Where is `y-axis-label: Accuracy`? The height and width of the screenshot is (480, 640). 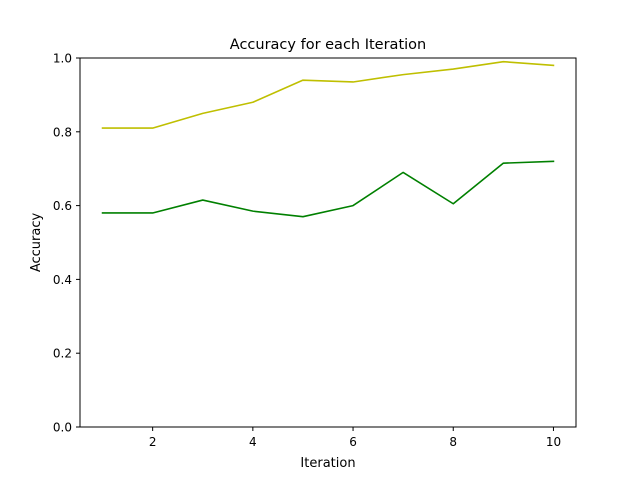 y-axis-label: Accuracy is located at coordinates (36, 243).